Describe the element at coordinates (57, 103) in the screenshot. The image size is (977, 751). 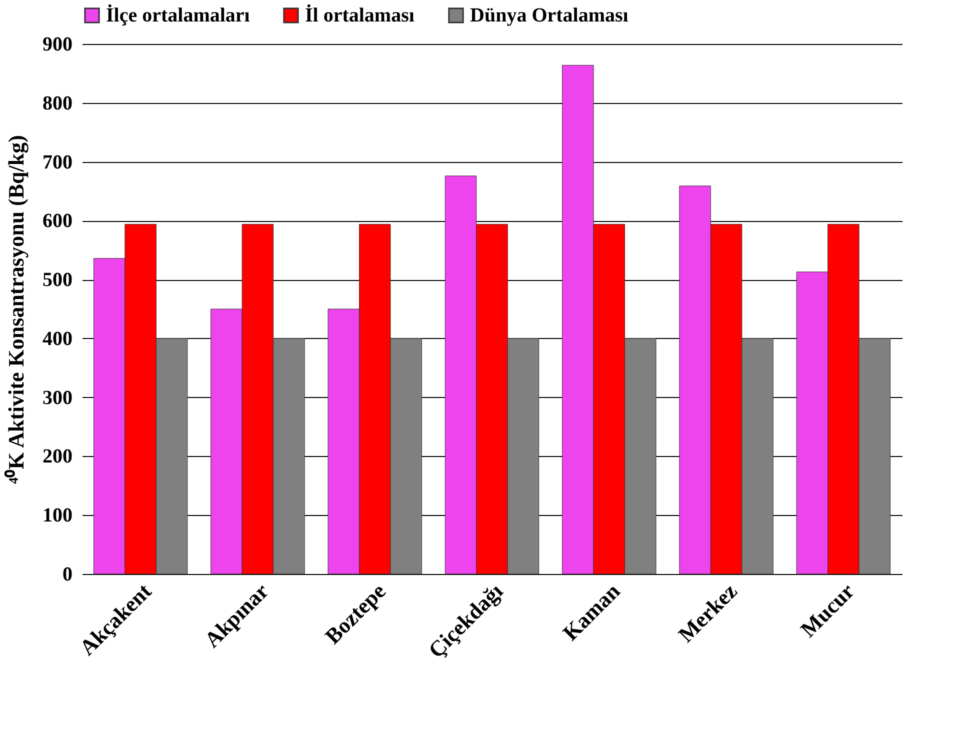
I see `y-tick-label: 800` at that location.